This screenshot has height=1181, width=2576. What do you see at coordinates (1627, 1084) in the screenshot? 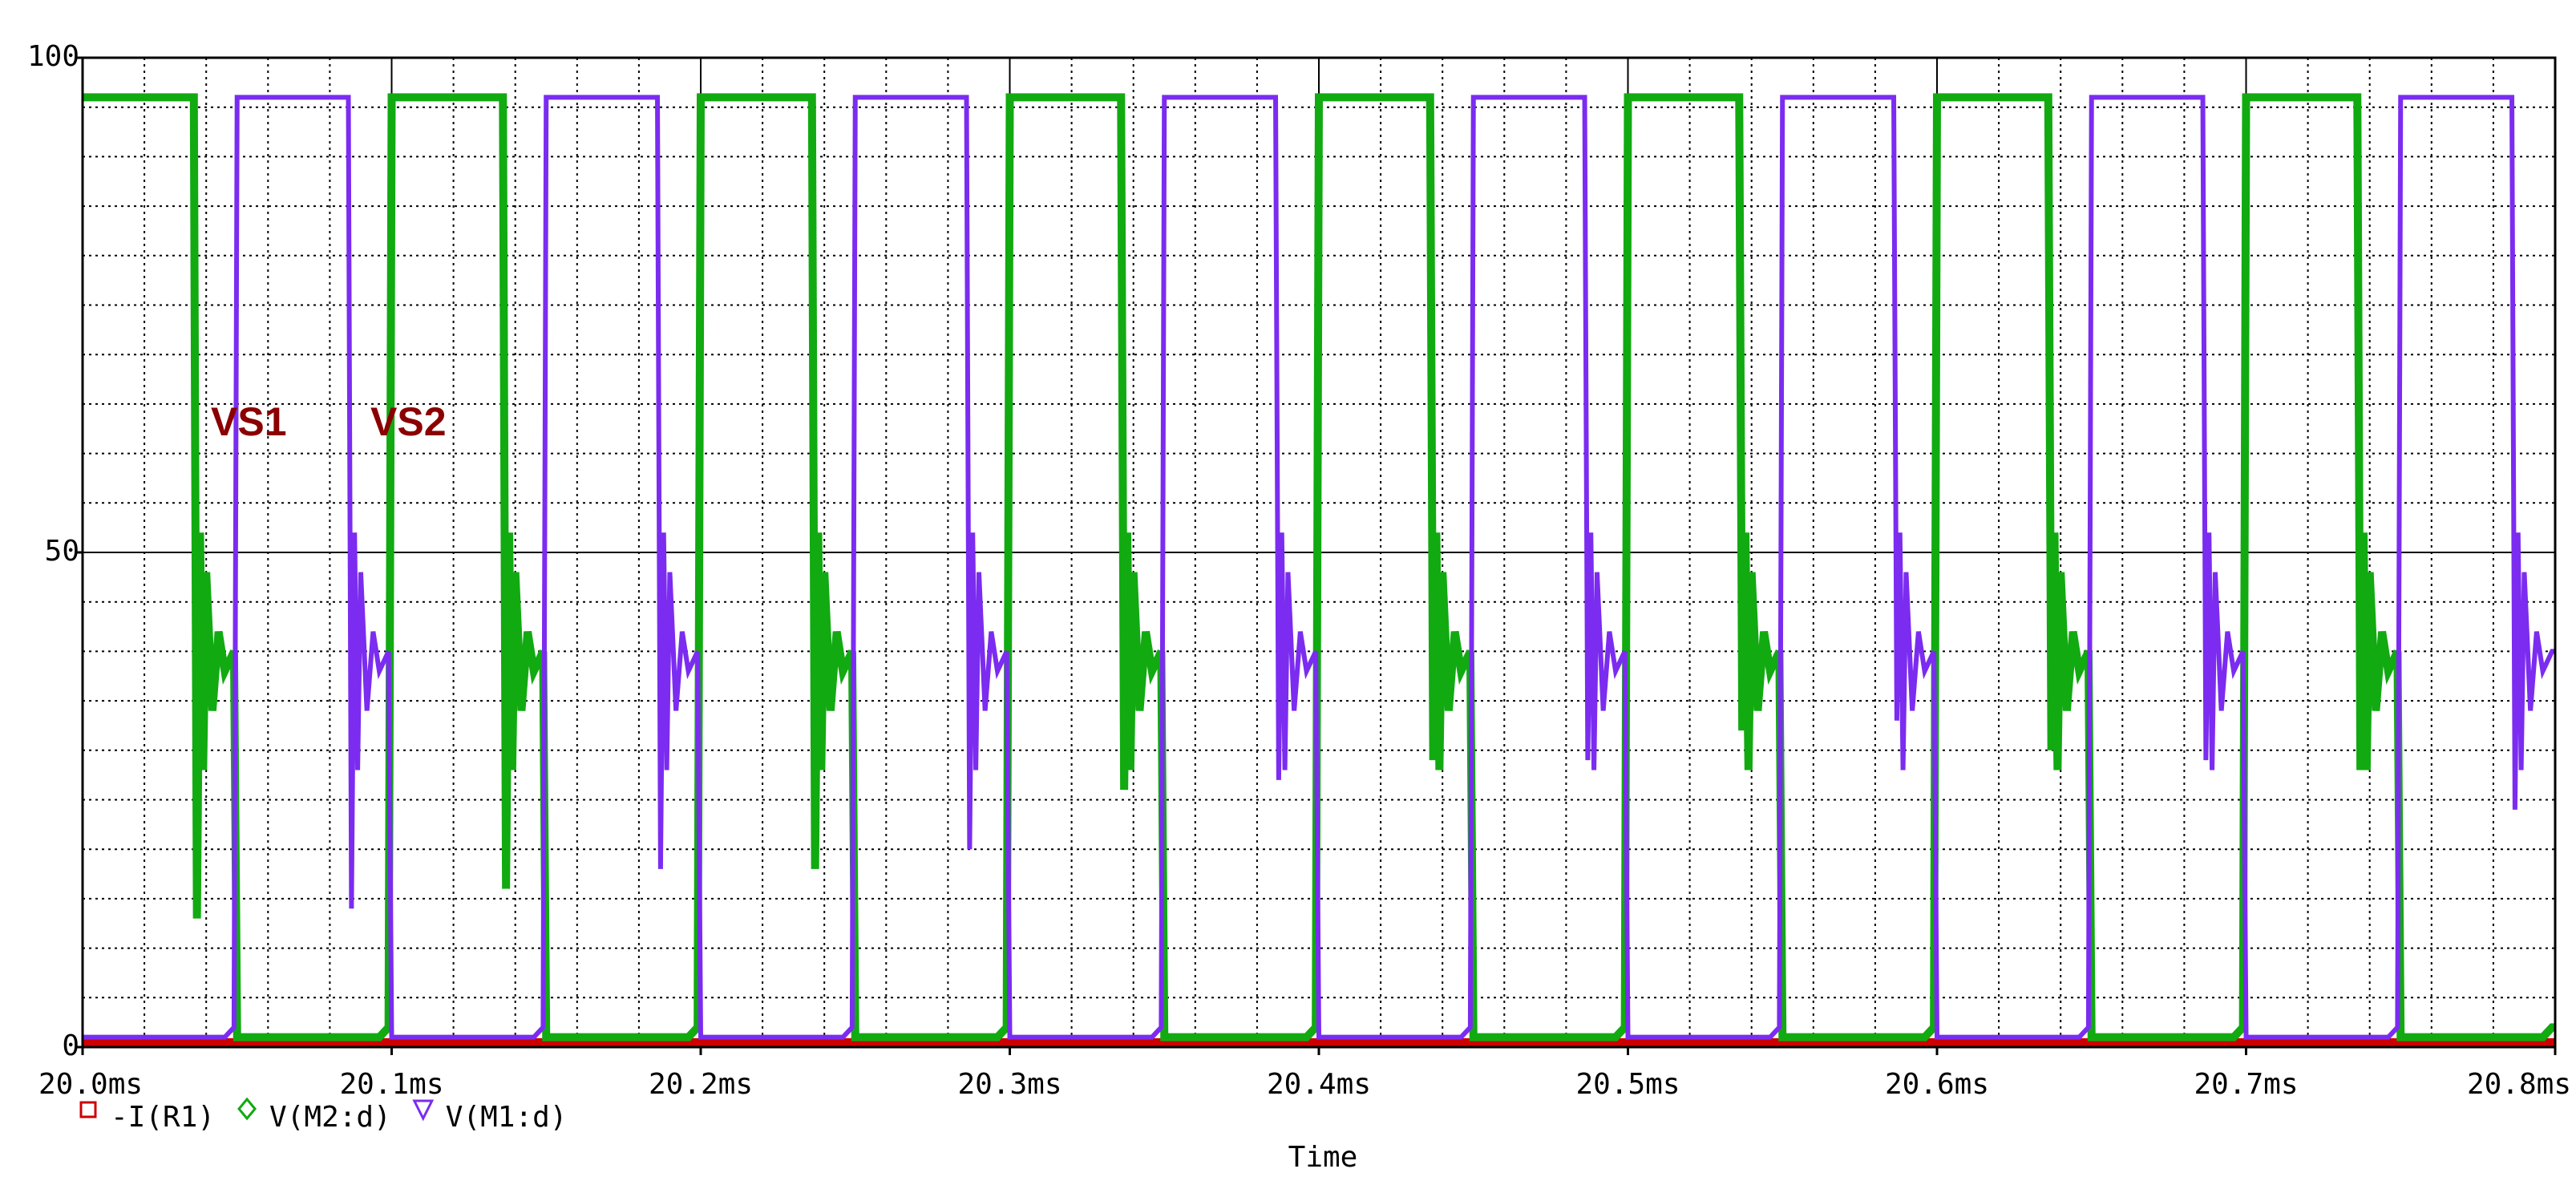
I see `x-tick-label: 20.5ms` at bounding box center [1627, 1084].